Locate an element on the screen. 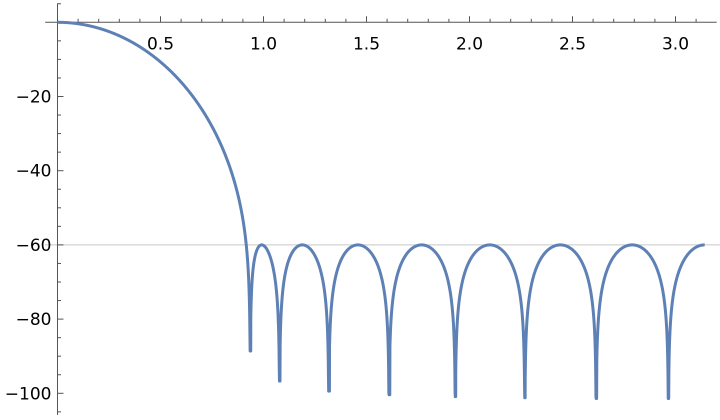 The width and height of the screenshot is (720, 420). y-tick-label: −20 is located at coordinates (34, 98).